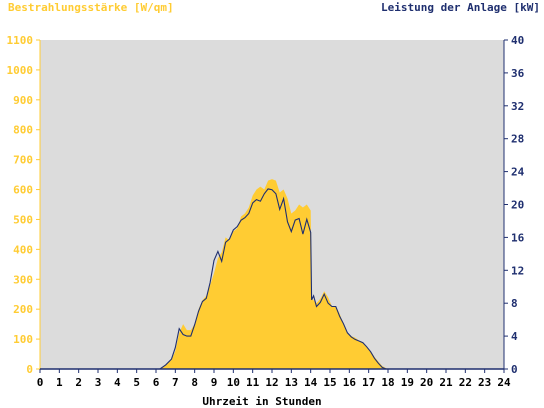 The image size is (544, 408). Describe the element at coordinates (78, 382) in the screenshot. I see `x-tick-label: 2` at that location.